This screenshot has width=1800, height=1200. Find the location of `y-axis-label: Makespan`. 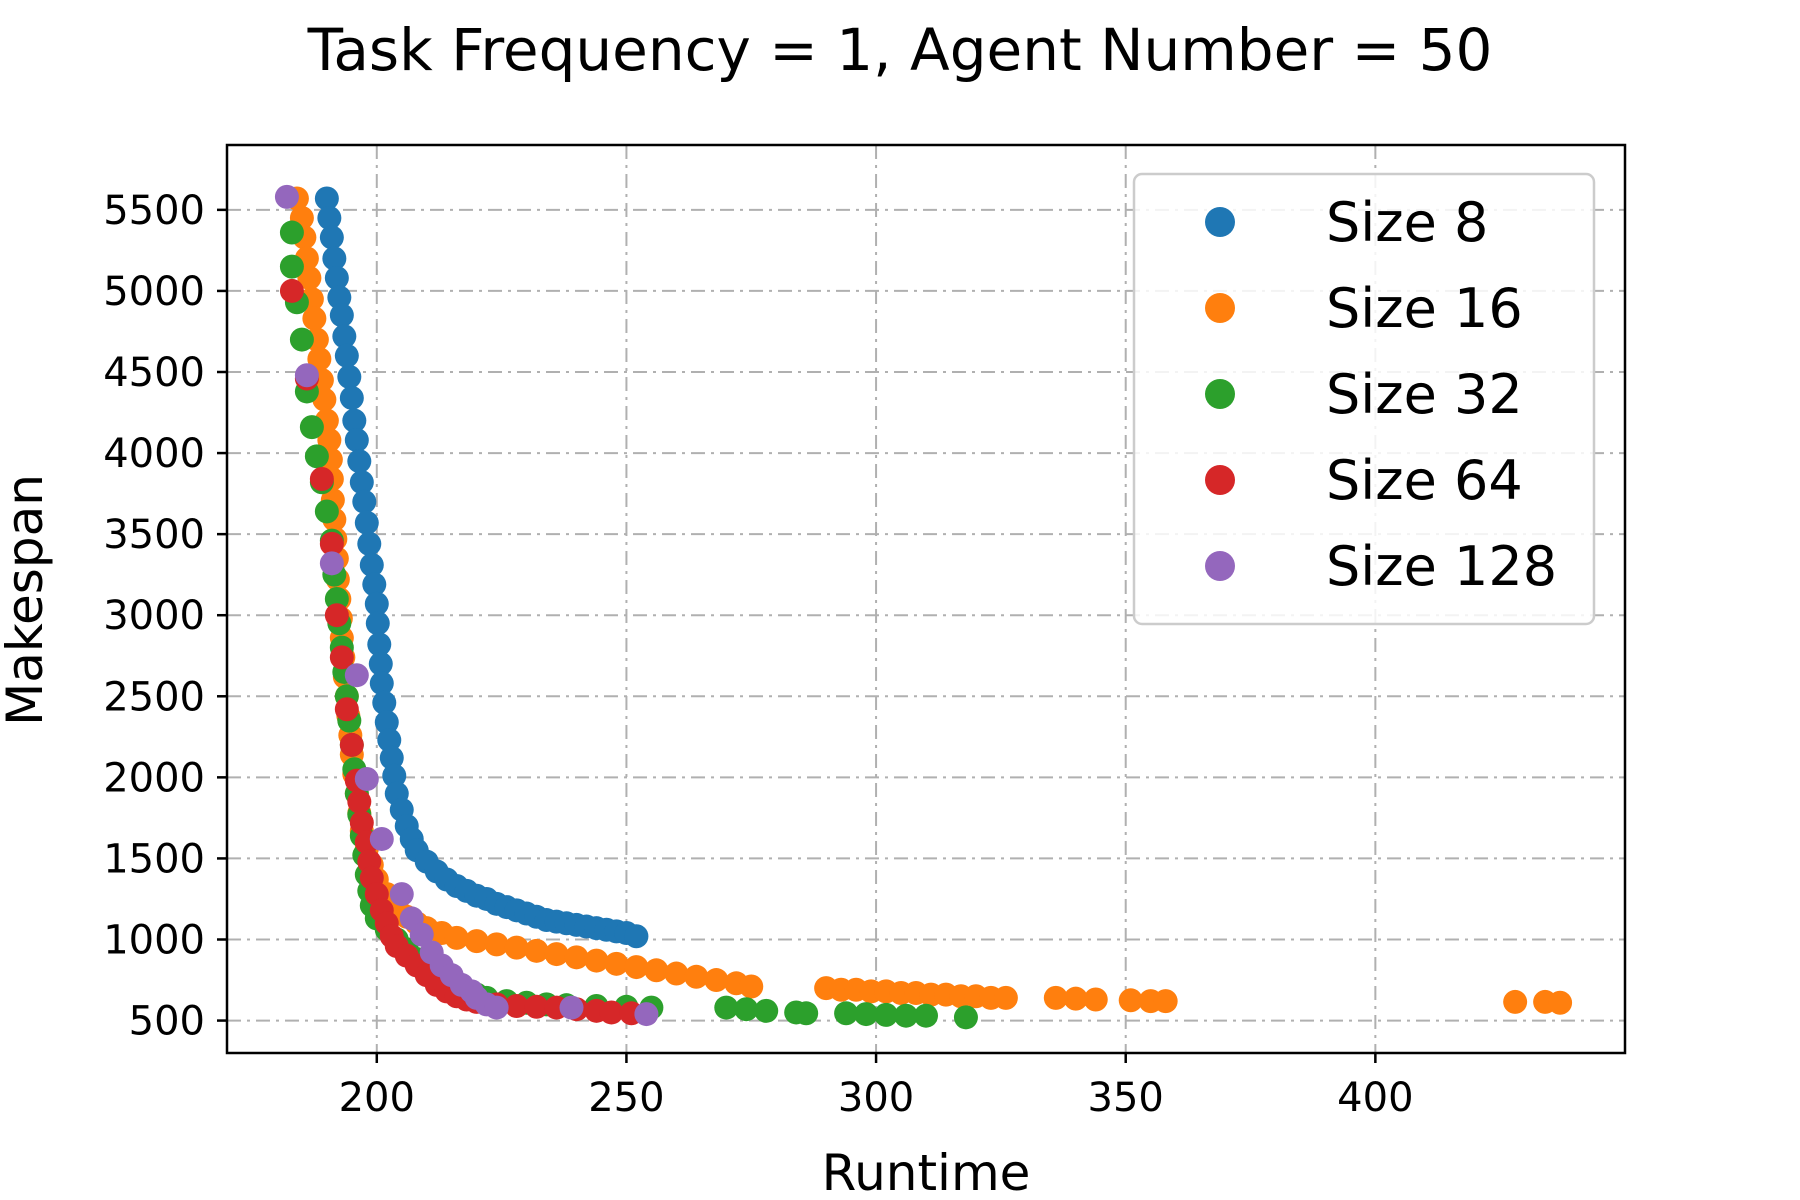

y-axis-label: Makespan is located at coordinates (27, 600).